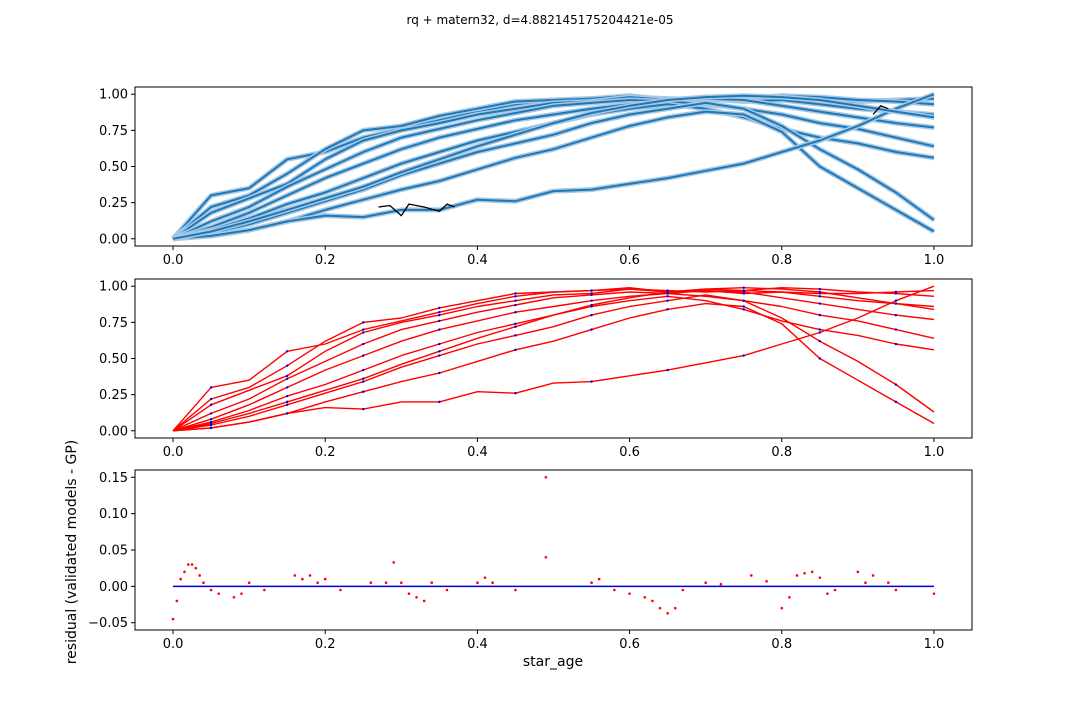 Image resolution: width=1080 pixels, height=720 pixels. I want to click on y-axis-label: residual (validated models - GP), so click(72, 552).